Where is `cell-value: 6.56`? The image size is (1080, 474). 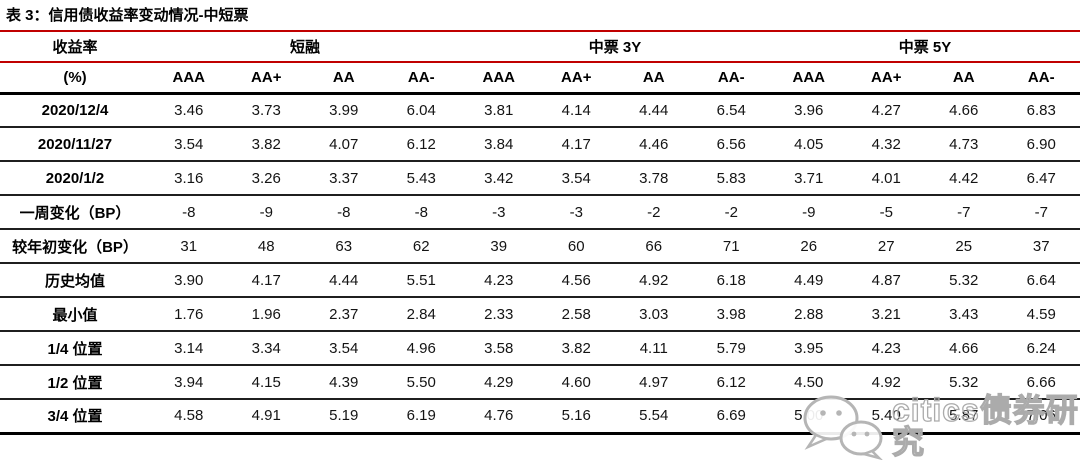
cell-value: 6.56 is located at coordinates (731, 144).